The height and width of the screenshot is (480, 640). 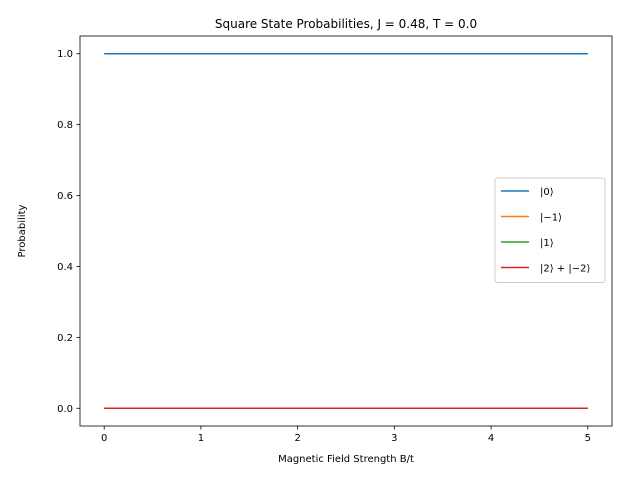 What do you see at coordinates (65, 196) in the screenshot?
I see `y-tick-label: 0.6` at bounding box center [65, 196].